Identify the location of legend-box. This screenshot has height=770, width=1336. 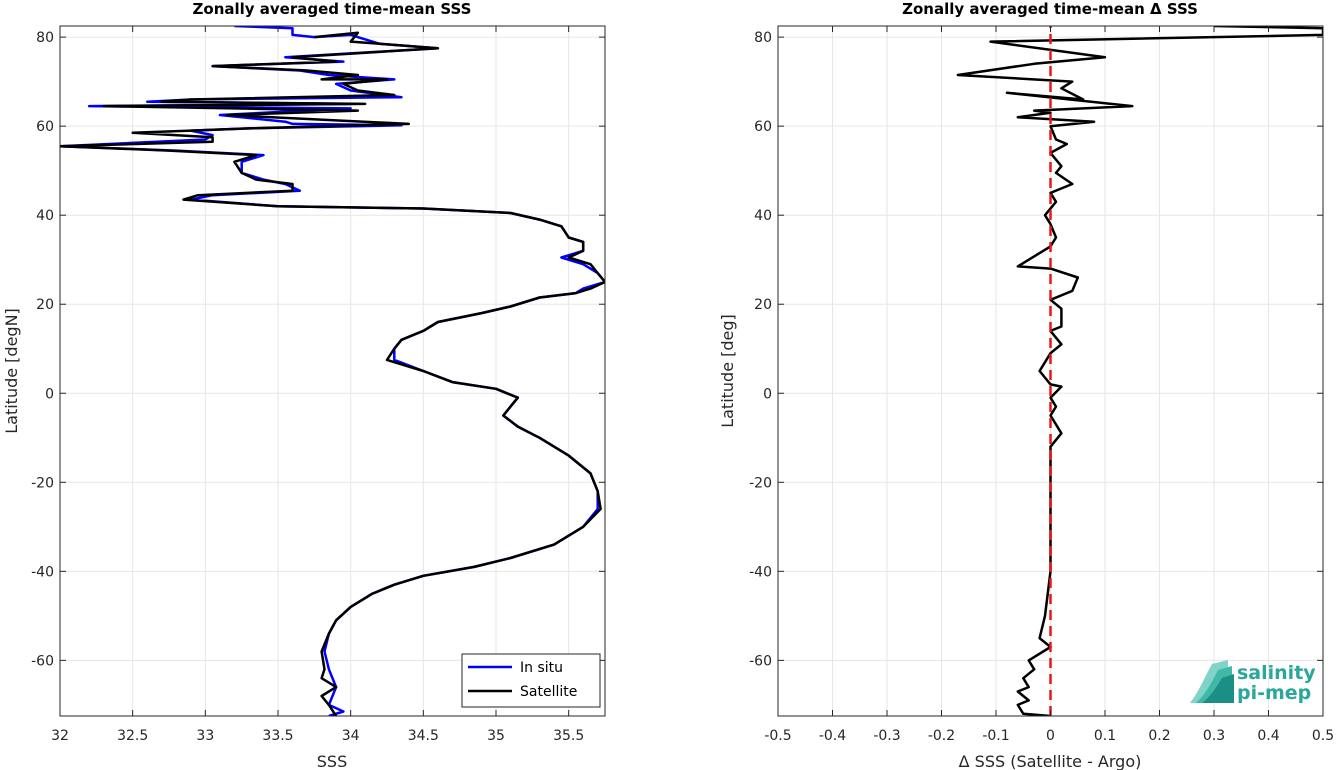
(531, 680).